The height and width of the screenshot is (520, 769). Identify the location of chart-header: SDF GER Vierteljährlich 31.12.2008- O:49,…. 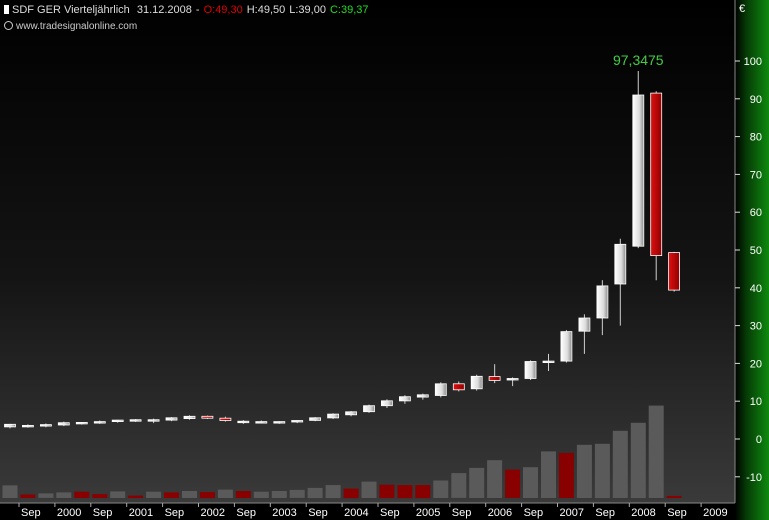
(188, 10).